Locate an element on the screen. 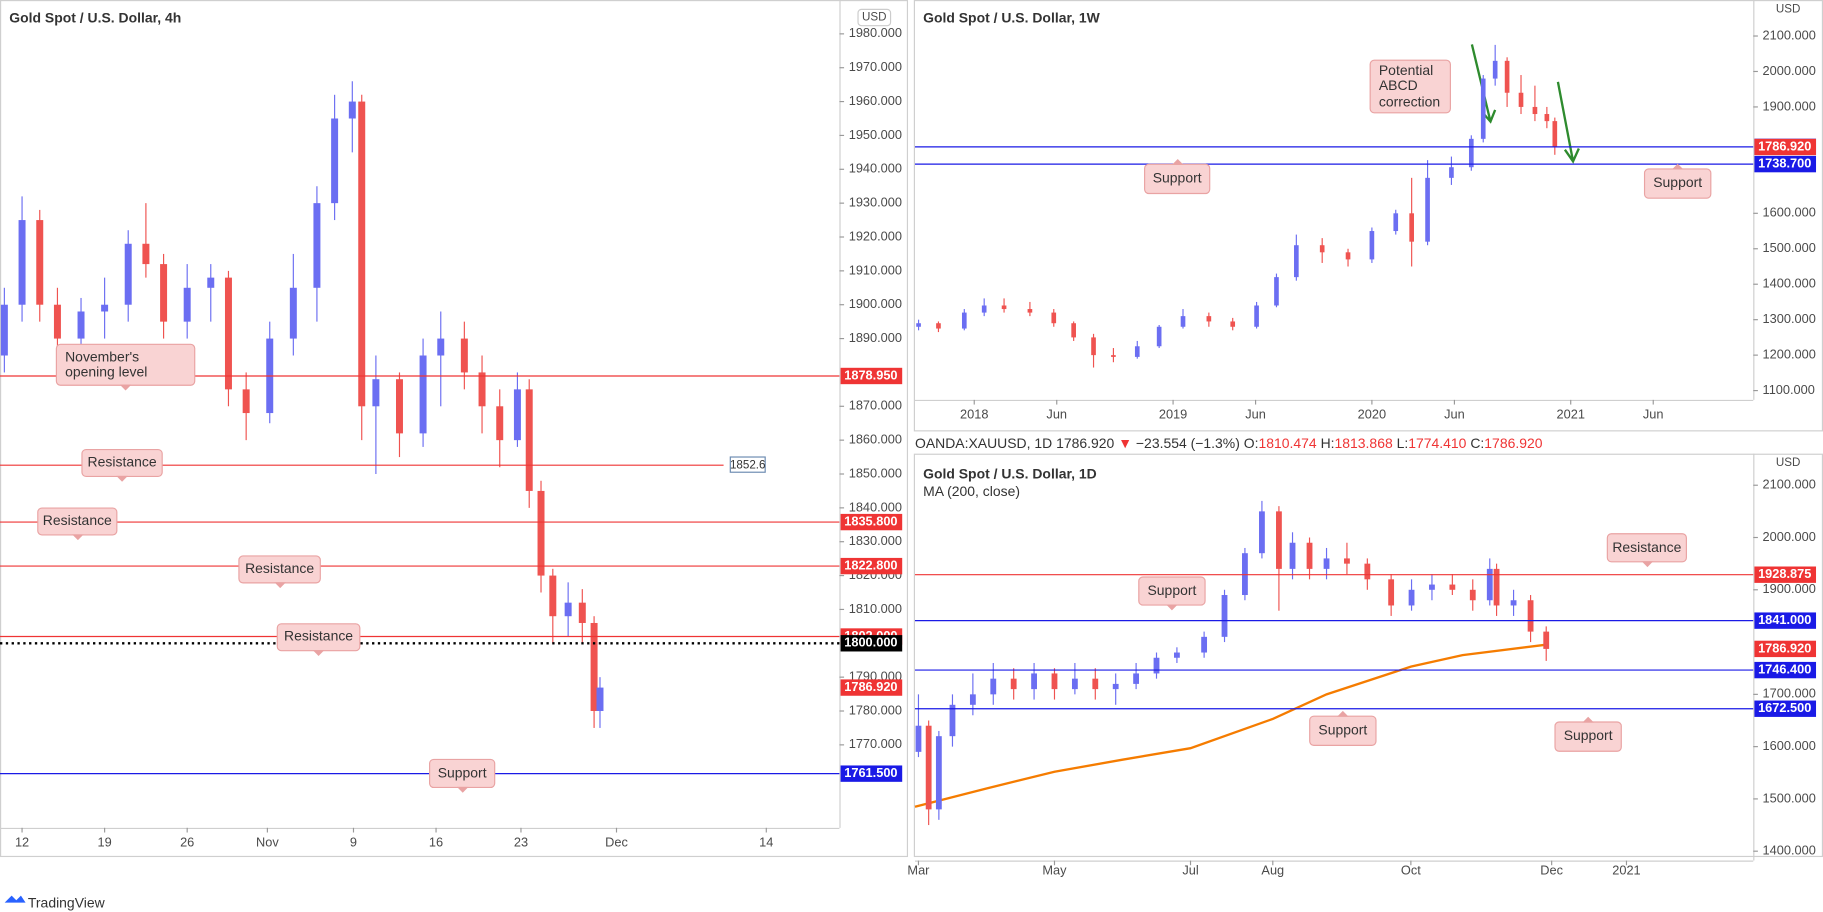  price-tag-label: 1822.800 is located at coordinates (870, 564).